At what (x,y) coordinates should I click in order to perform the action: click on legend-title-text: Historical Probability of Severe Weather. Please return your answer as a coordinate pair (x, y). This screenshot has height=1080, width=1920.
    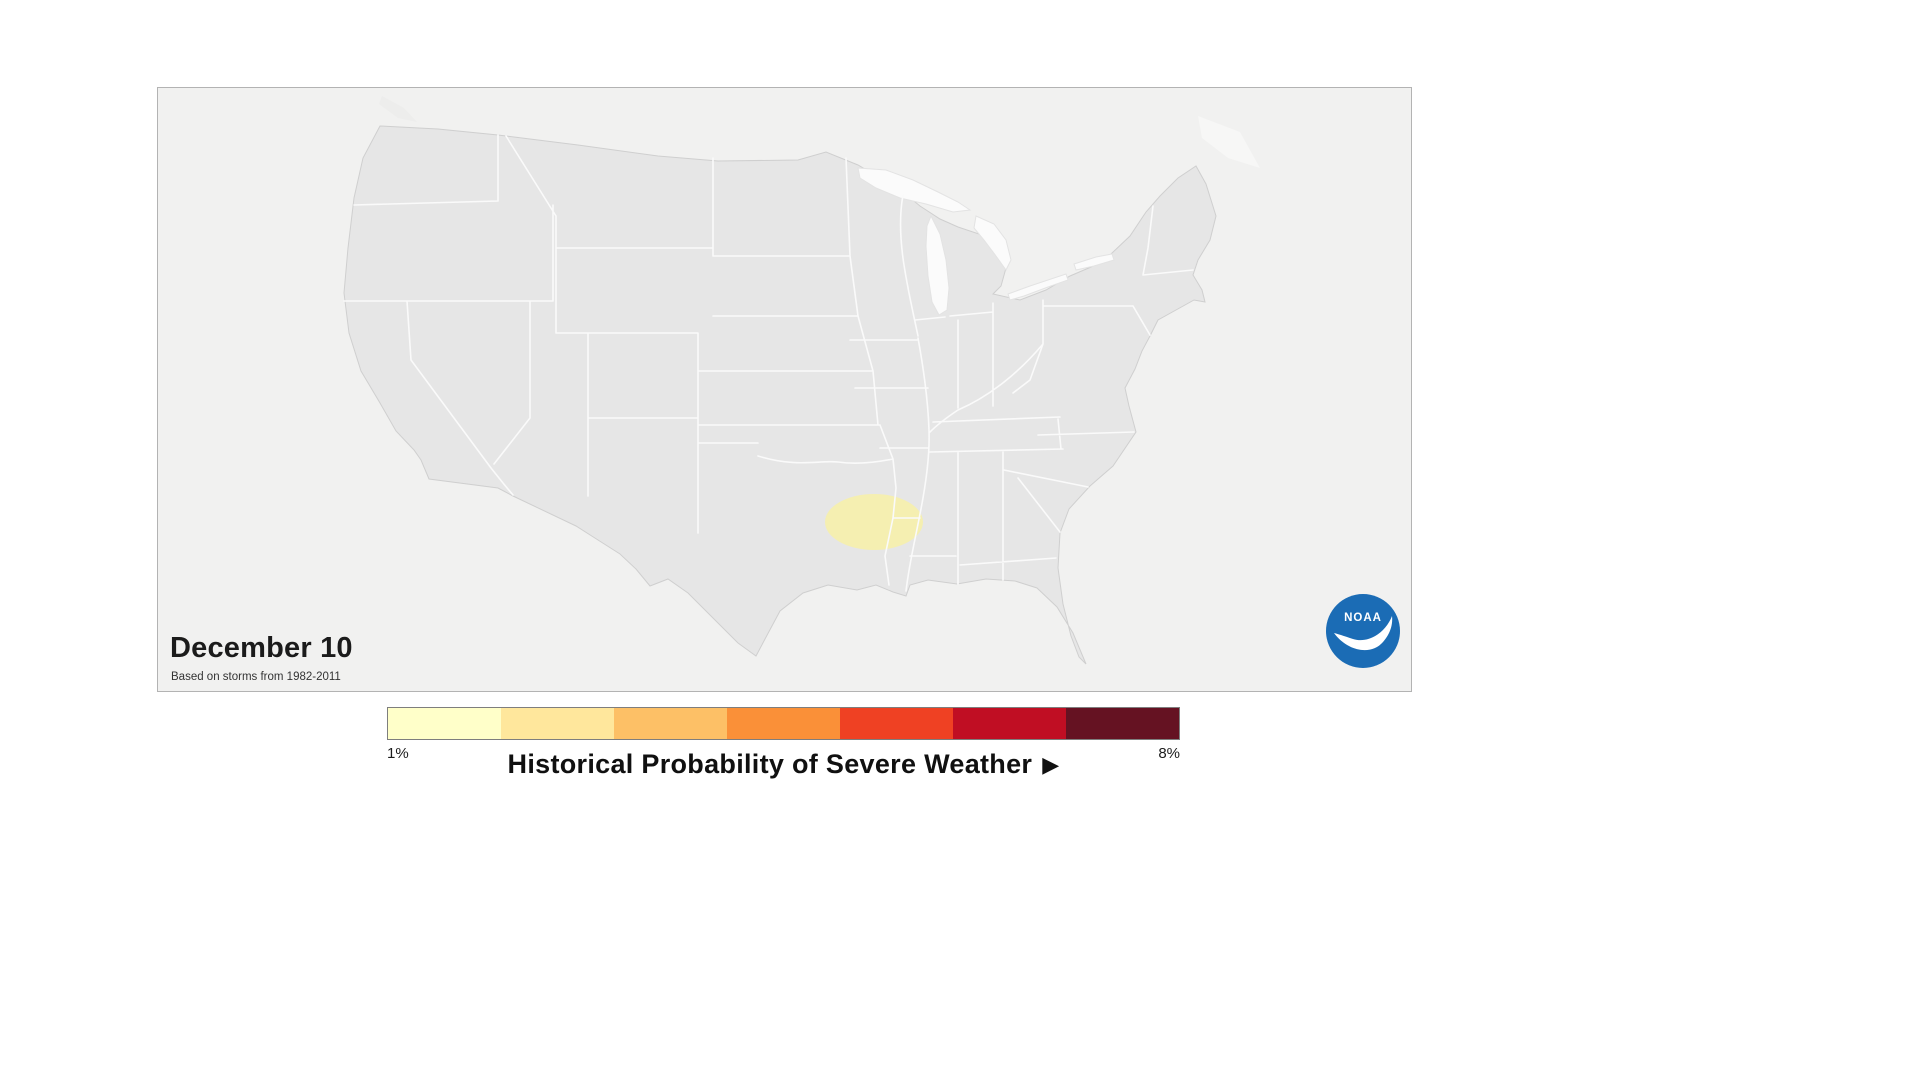
    Looking at the image, I should click on (770, 764).